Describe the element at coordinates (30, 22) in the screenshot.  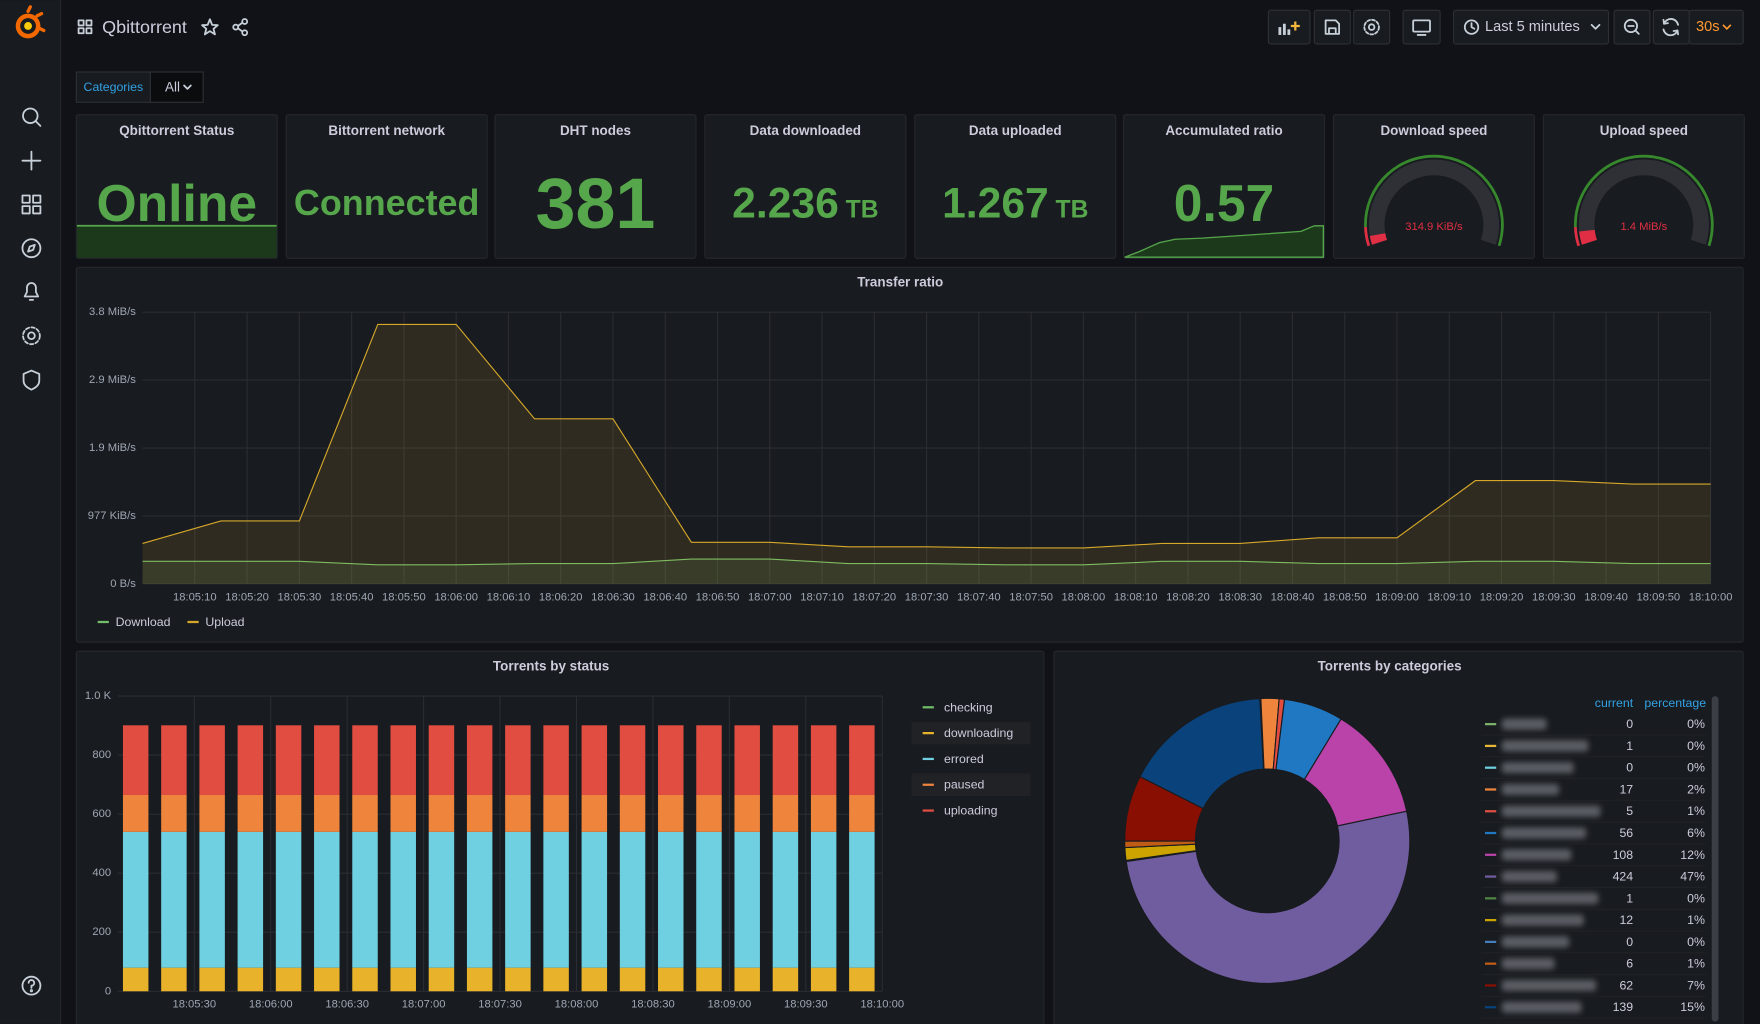
I see `grafana-logo` at that location.